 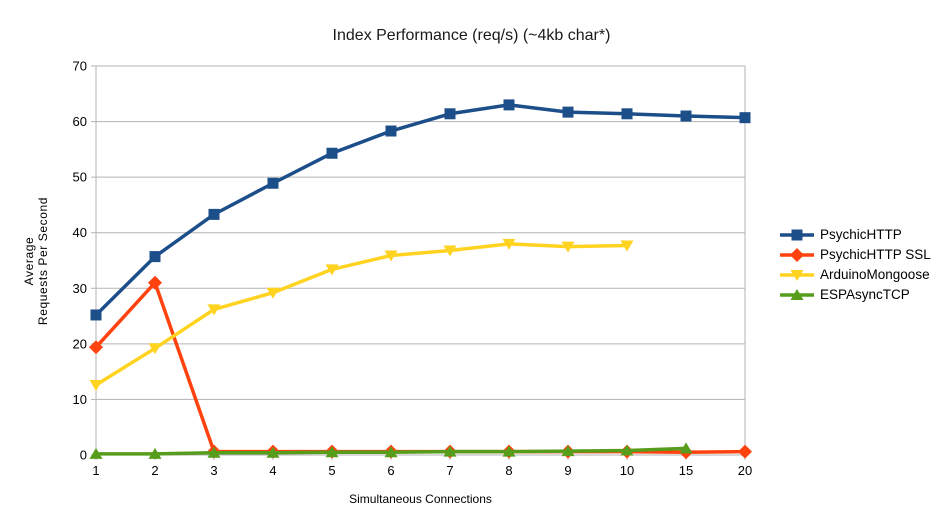 I want to click on x-tick-label: 3, so click(x=213, y=470).